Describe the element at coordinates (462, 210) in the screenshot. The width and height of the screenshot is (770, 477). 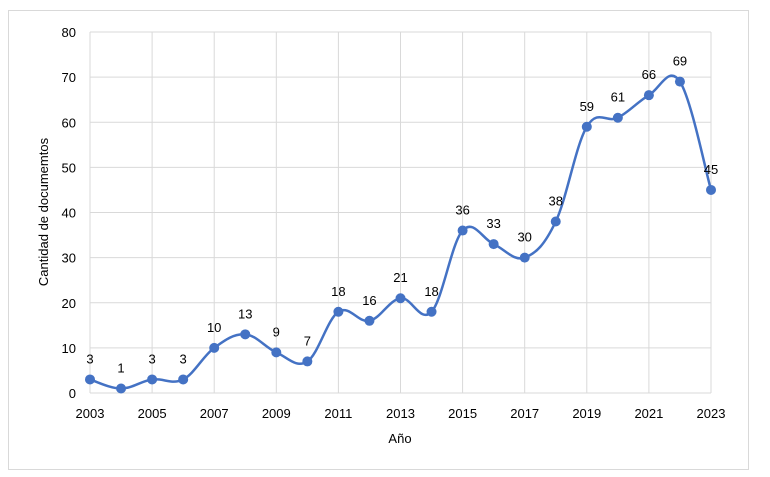
I see `data-label: 36` at that location.